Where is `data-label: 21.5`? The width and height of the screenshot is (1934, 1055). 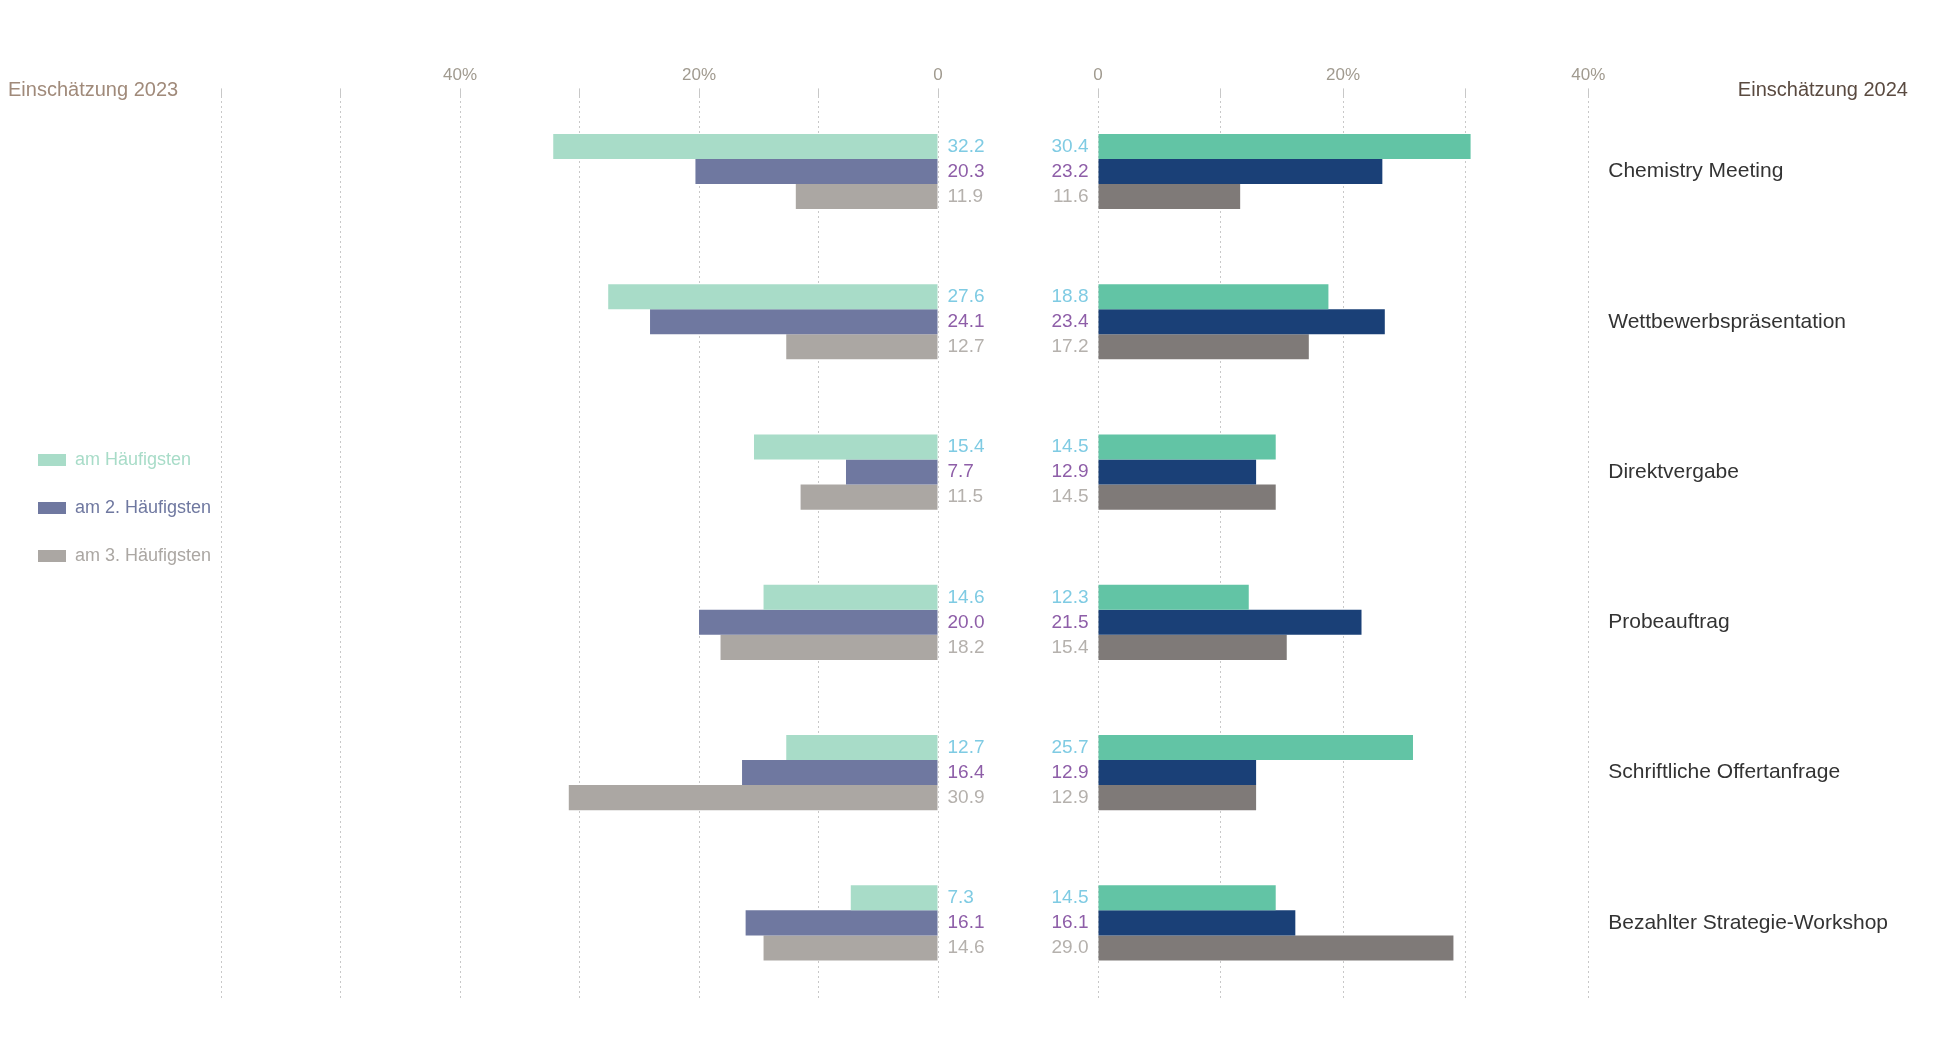
data-label: 21.5 is located at coordinates (1070, 621).